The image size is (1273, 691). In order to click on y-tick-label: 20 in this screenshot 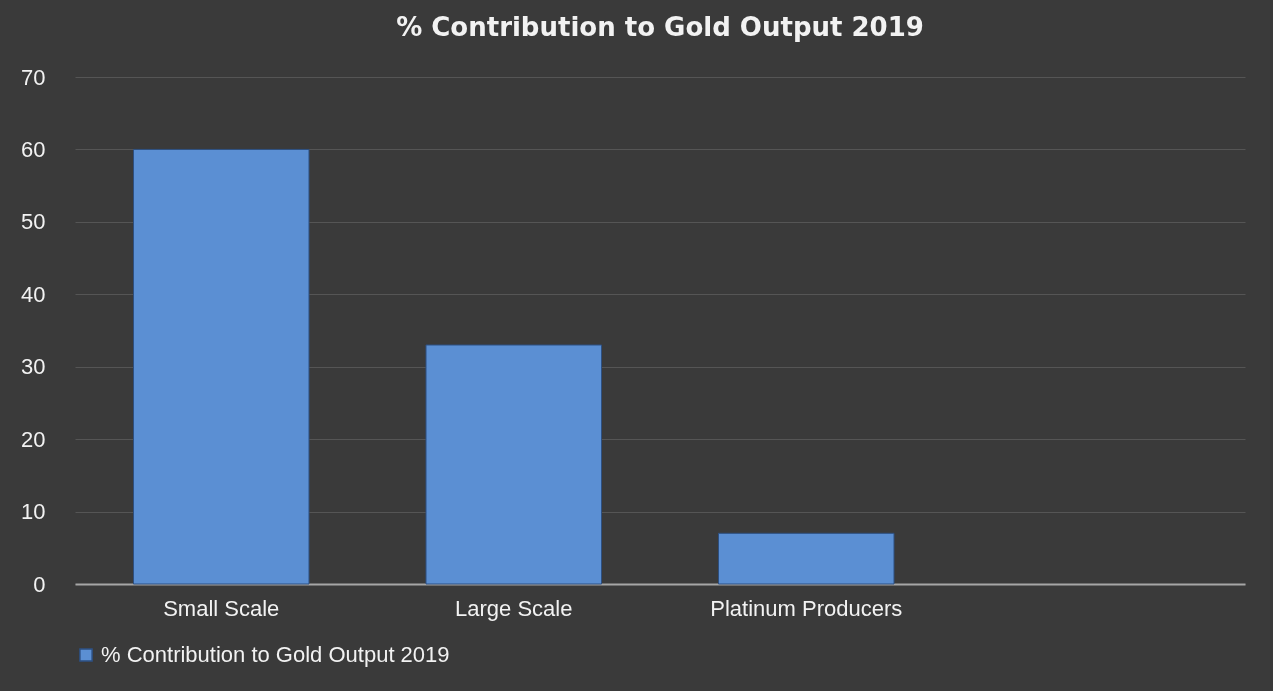, I will do `click(33, 439)`.